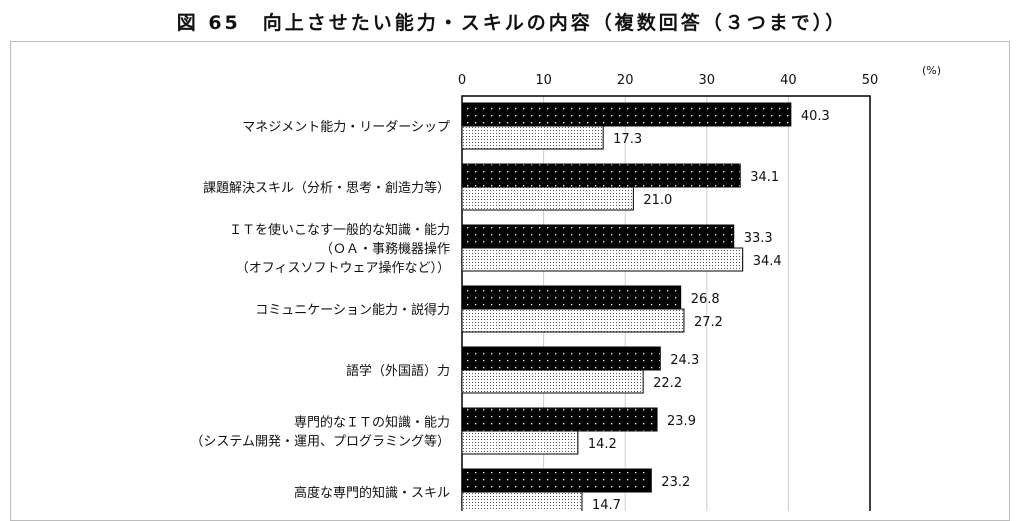 Image resolution: width=1024 pixels, height=521 pixels. I want to click on data-label: 27.2, so click(708, 322).